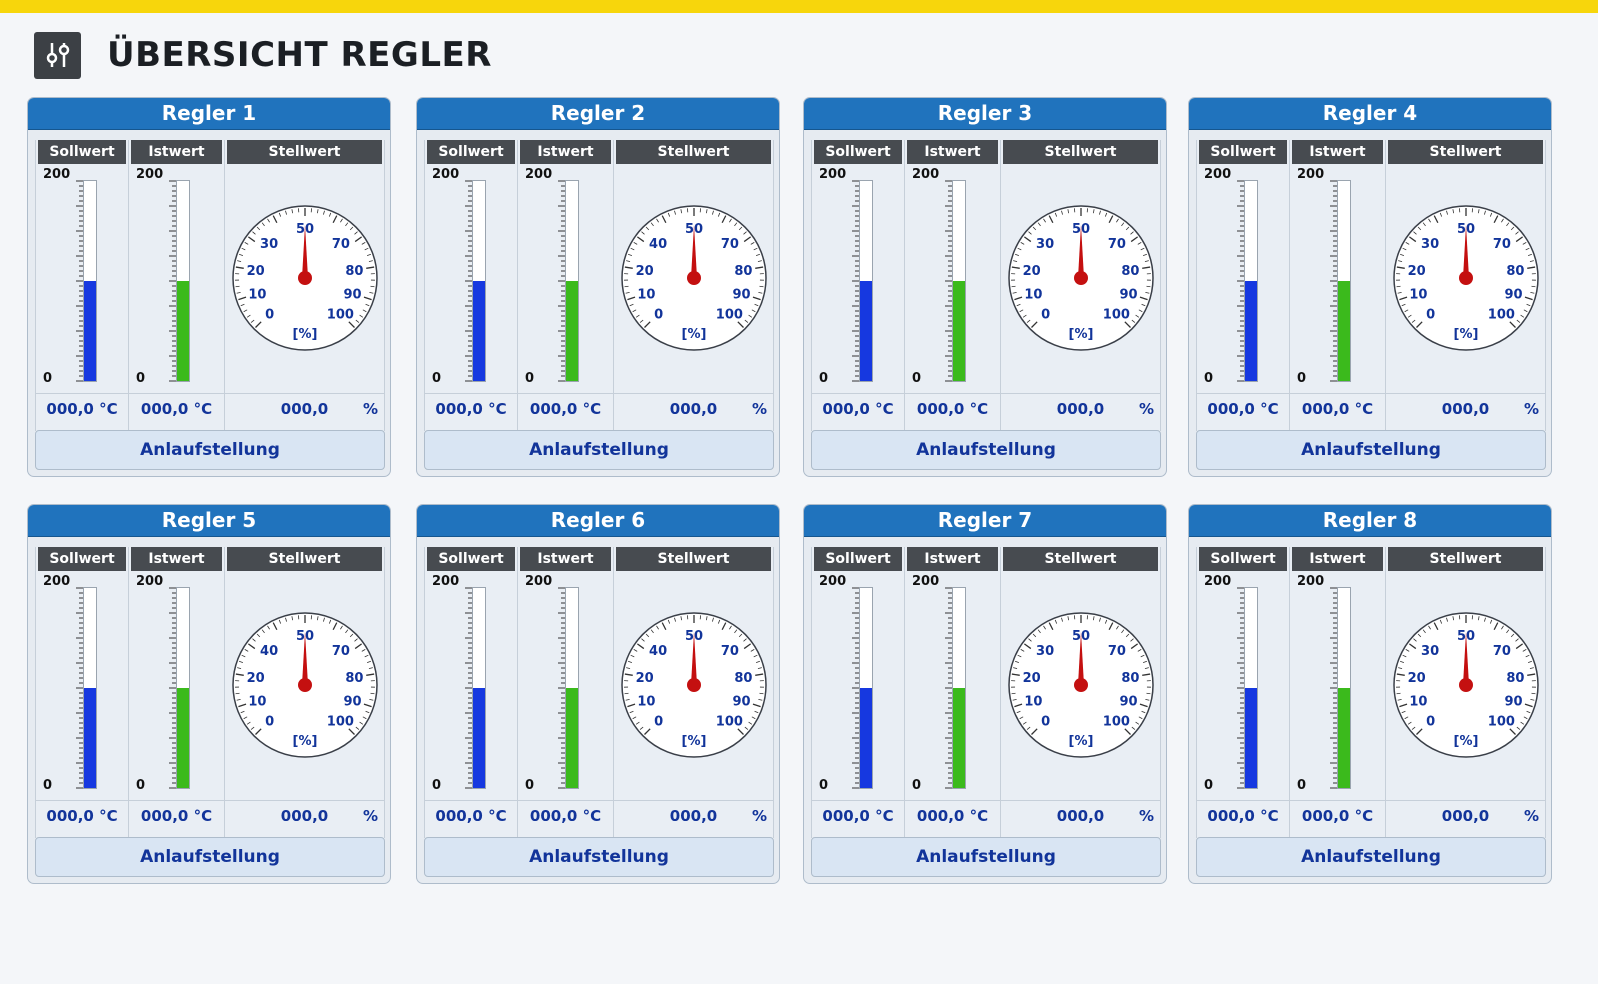  Describe the element at coordinates (269, 651) in the screenshot. I see `gauge-tick-label: 40` at that location.